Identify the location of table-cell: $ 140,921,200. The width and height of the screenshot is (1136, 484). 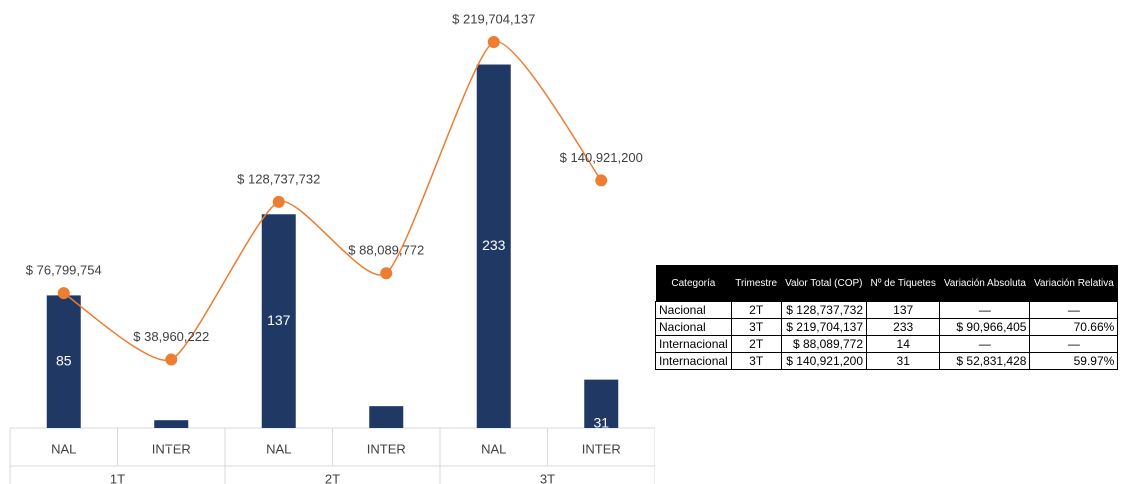
(824, 361).